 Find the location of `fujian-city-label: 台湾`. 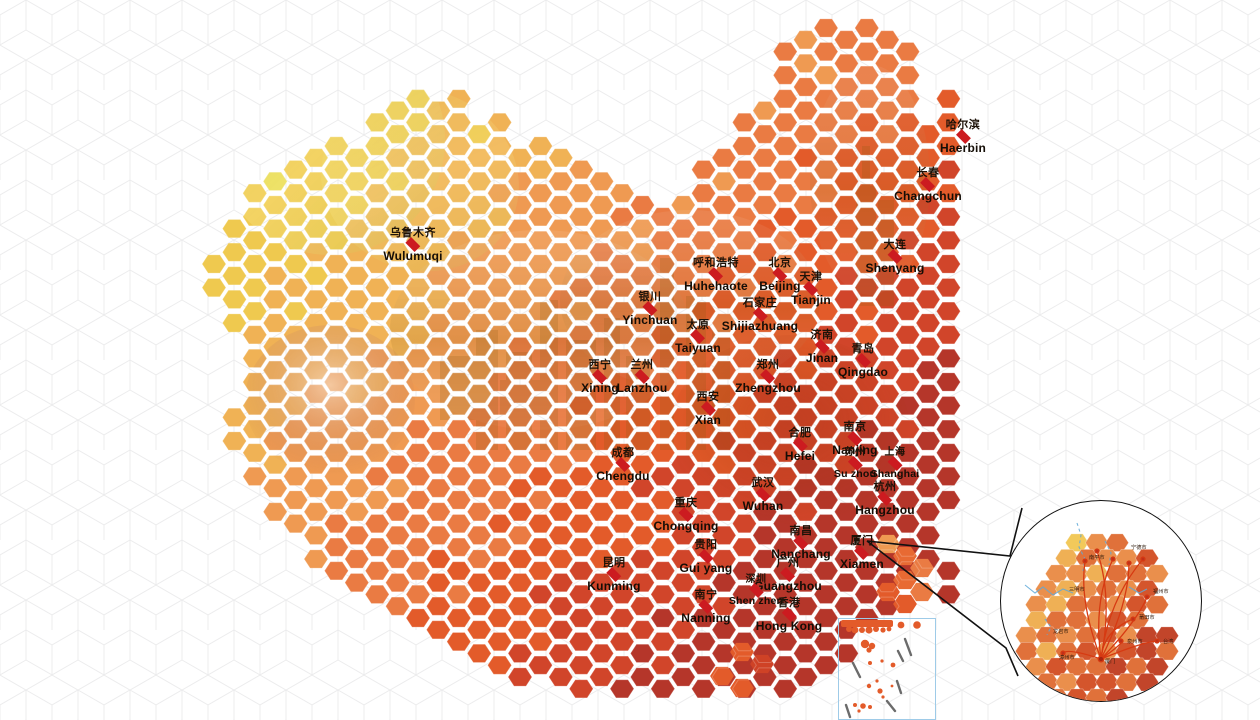

fujian-city-label: 台湾 is located at coordinates (1168, 641).